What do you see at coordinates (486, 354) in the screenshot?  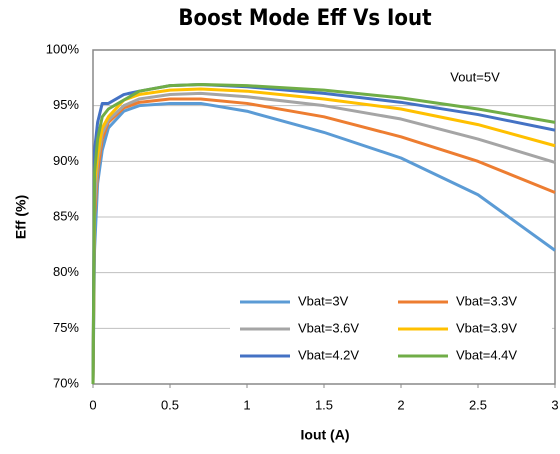 I see `legend-label: Vbat=4.4V` at bounding box center [486, 354].